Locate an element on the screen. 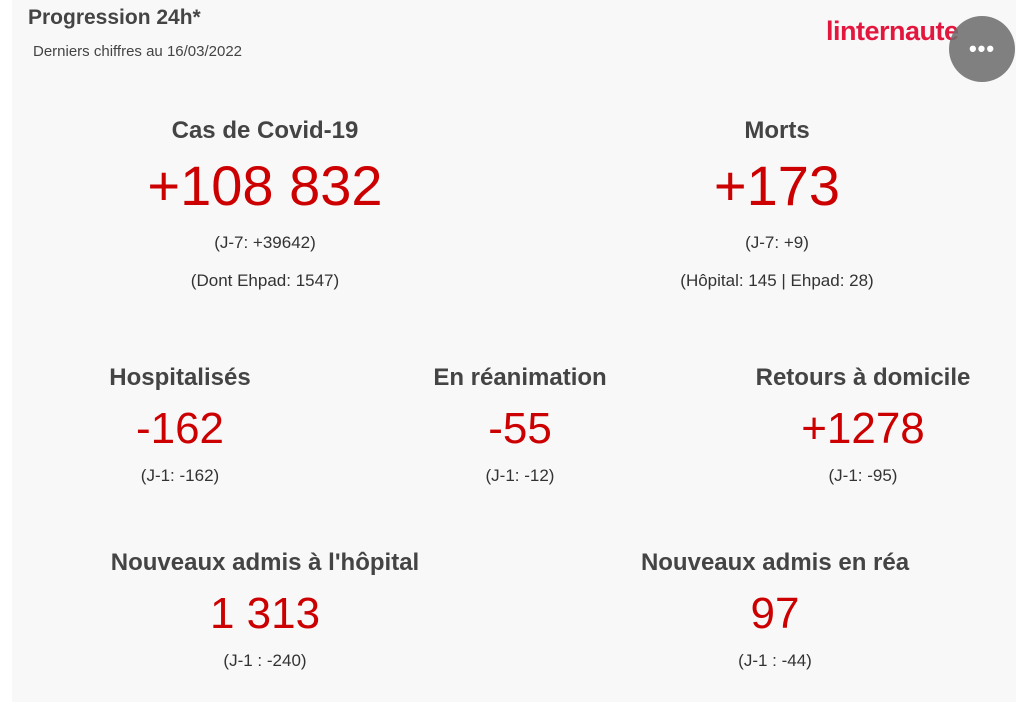  stat-new-hospital-value: 1 313 is located at coordinates (265, 613).